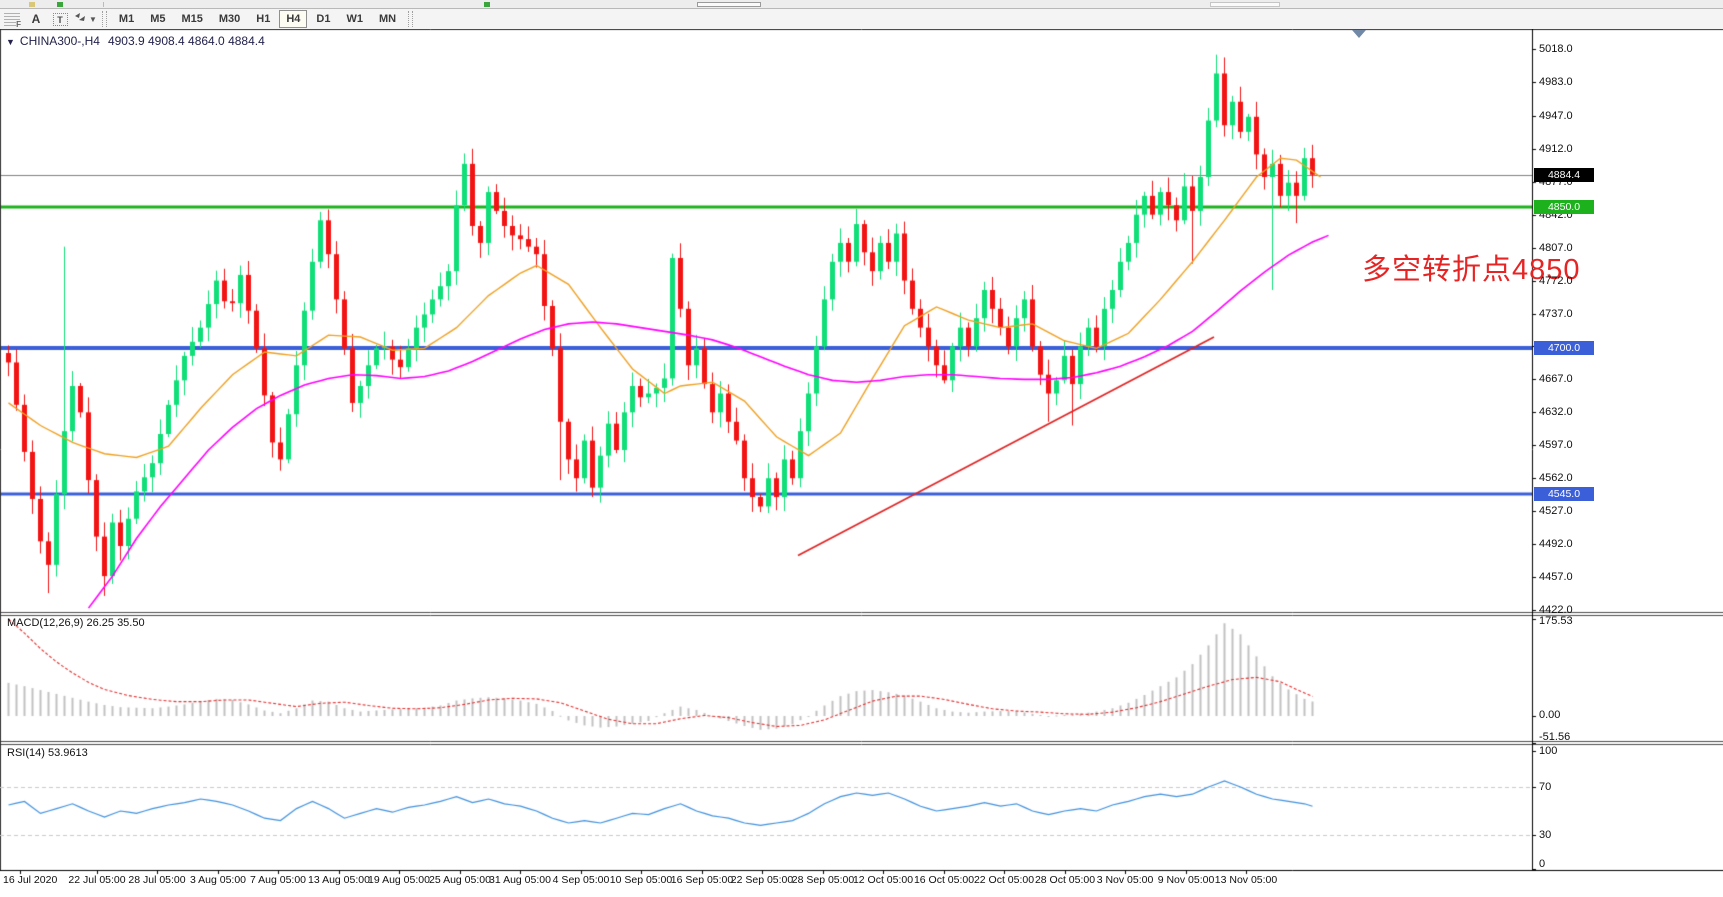 The image size is (1723, 897). What do you see at coordinates (1065, 880) in the screenshot?
I see `x-axis-date-label: 28 Oct 05:00` at bounding box center [1065, 880].